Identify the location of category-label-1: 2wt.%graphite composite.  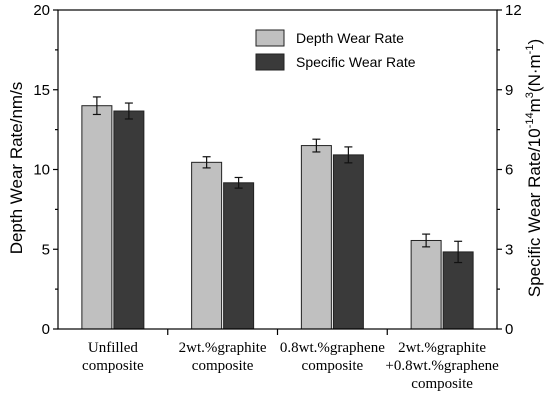
(223, 357).